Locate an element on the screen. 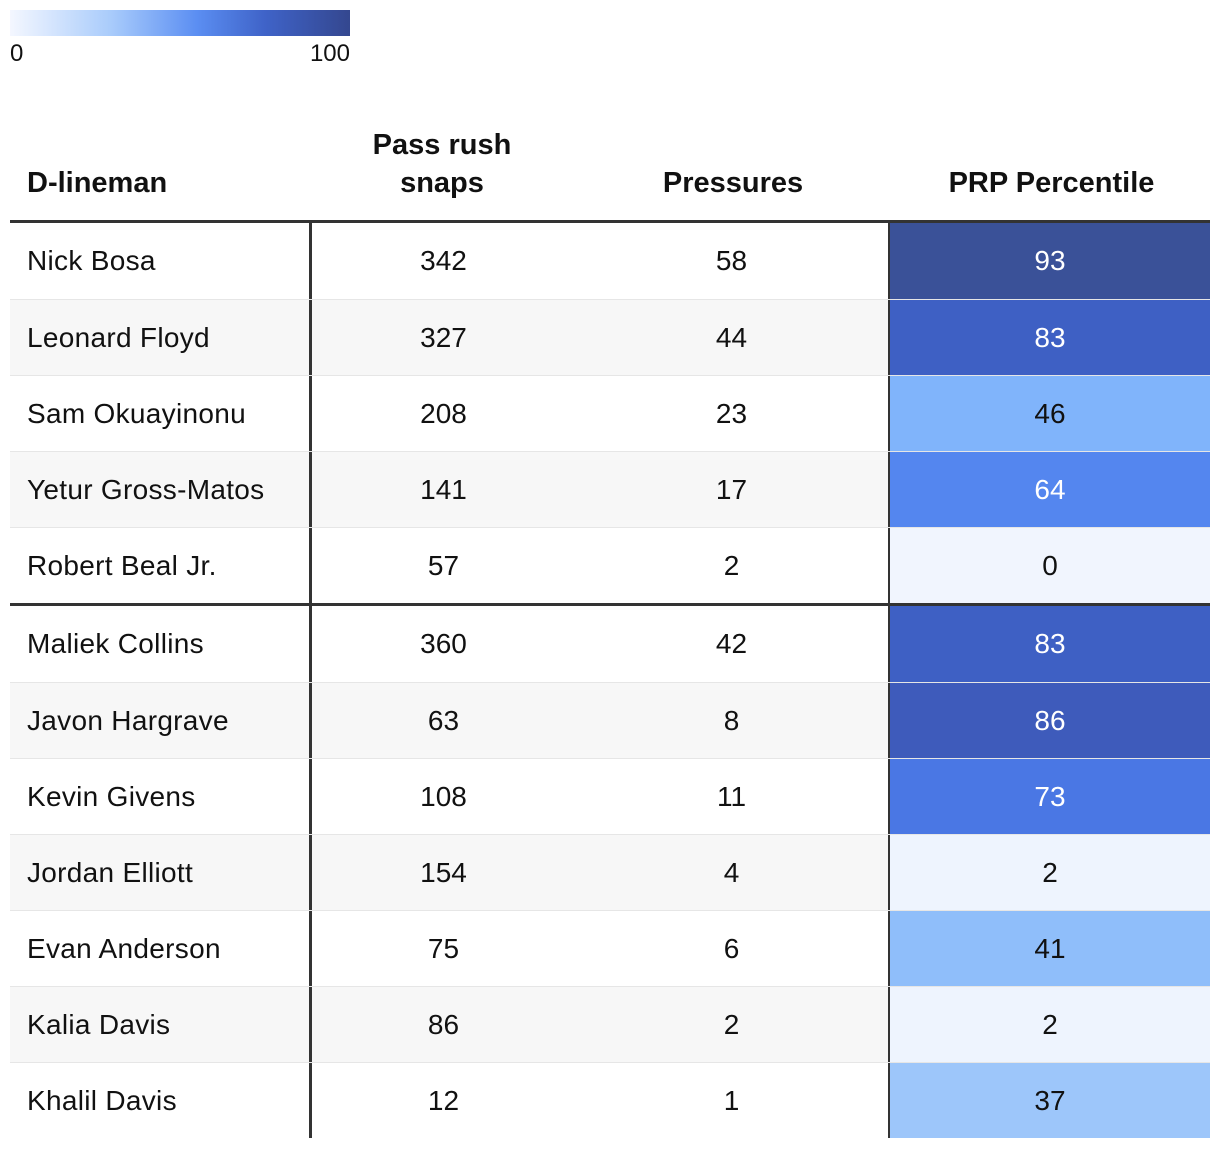 This screenshot has width=1220, height=1150. cell-prp-percentile: 64 is located at coordinates (1050, 489).